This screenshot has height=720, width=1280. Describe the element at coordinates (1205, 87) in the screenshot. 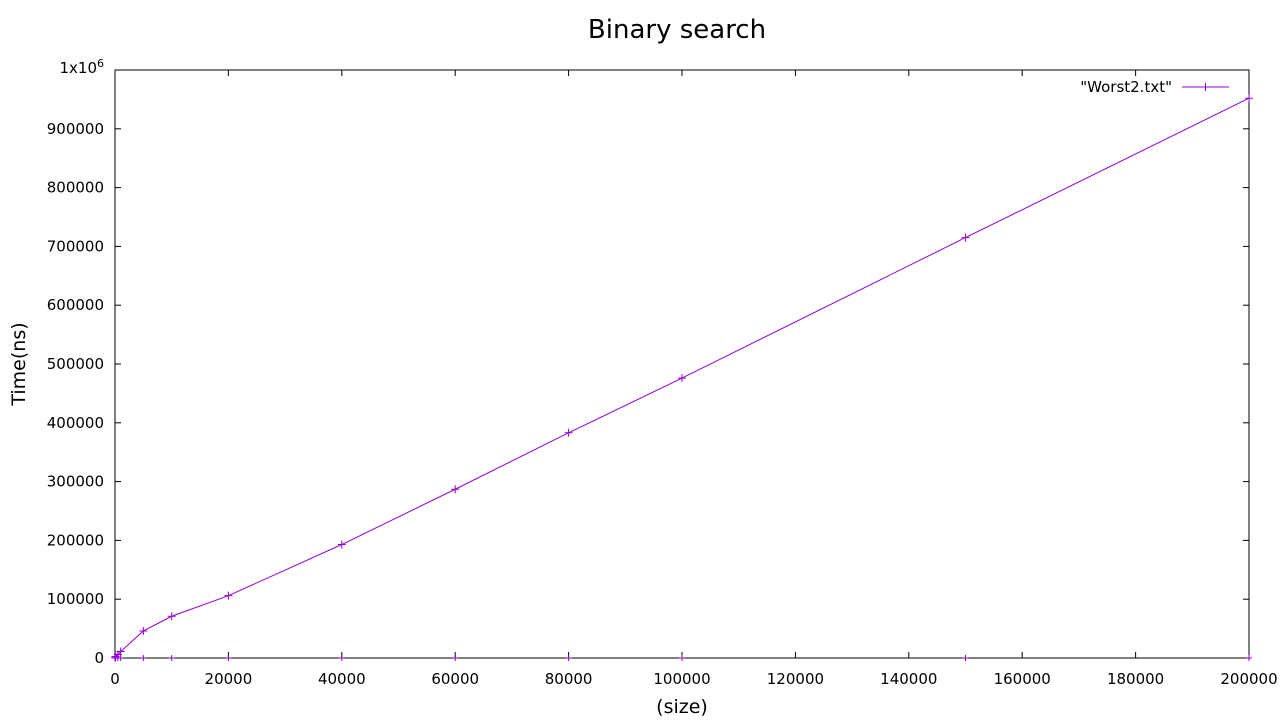

I see `legend-marker` at that location.